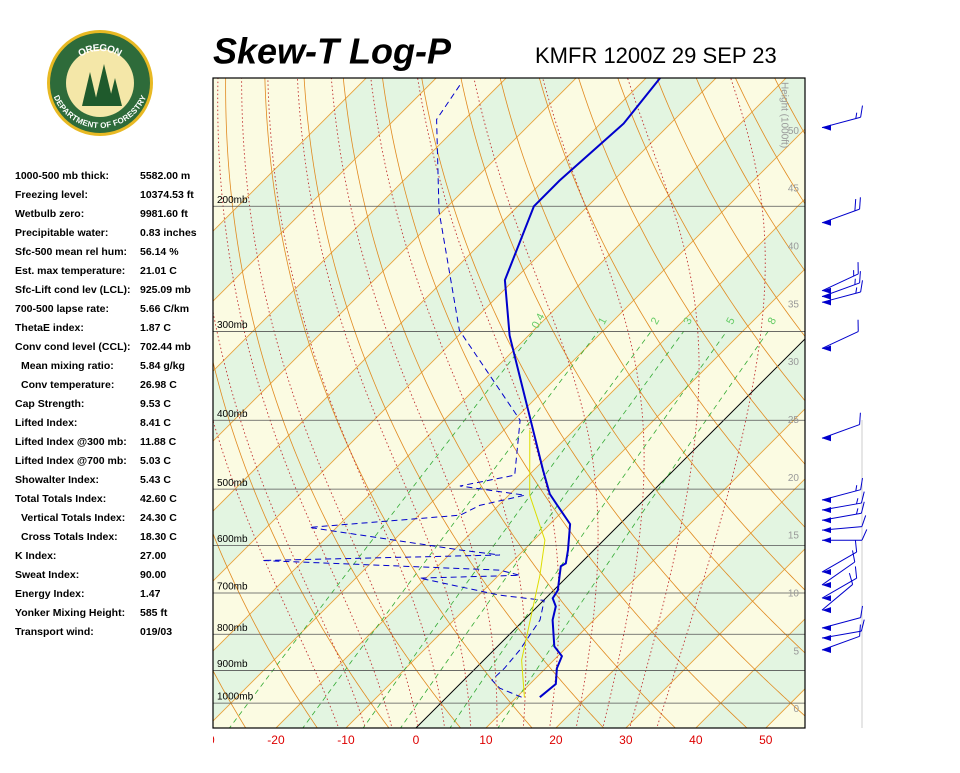  I want to click on stat-value: 5.66 C/km, so click(164, 309).